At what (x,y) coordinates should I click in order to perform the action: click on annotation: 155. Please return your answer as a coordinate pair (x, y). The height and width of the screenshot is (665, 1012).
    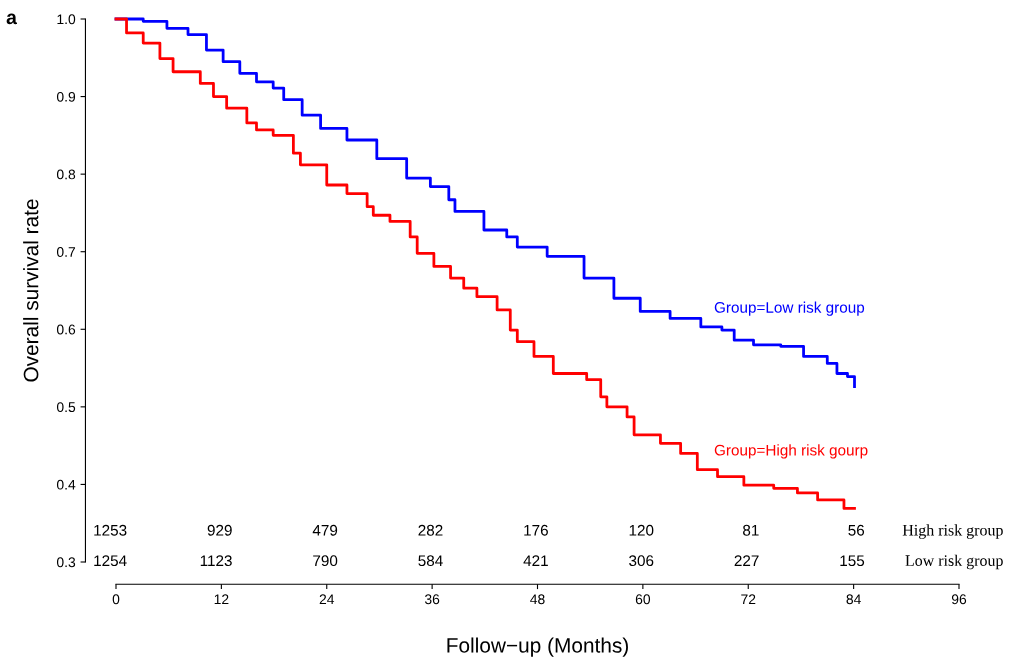
    Looking at the image, I should click on (852, 561).